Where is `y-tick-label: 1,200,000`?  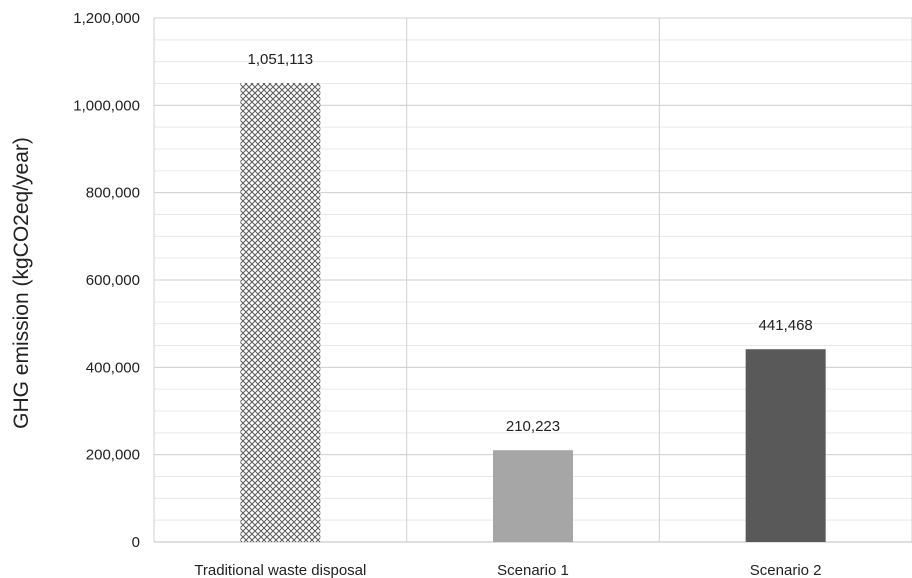
y-tick-label: 1,200,000 is located at coordinates (106, 18).